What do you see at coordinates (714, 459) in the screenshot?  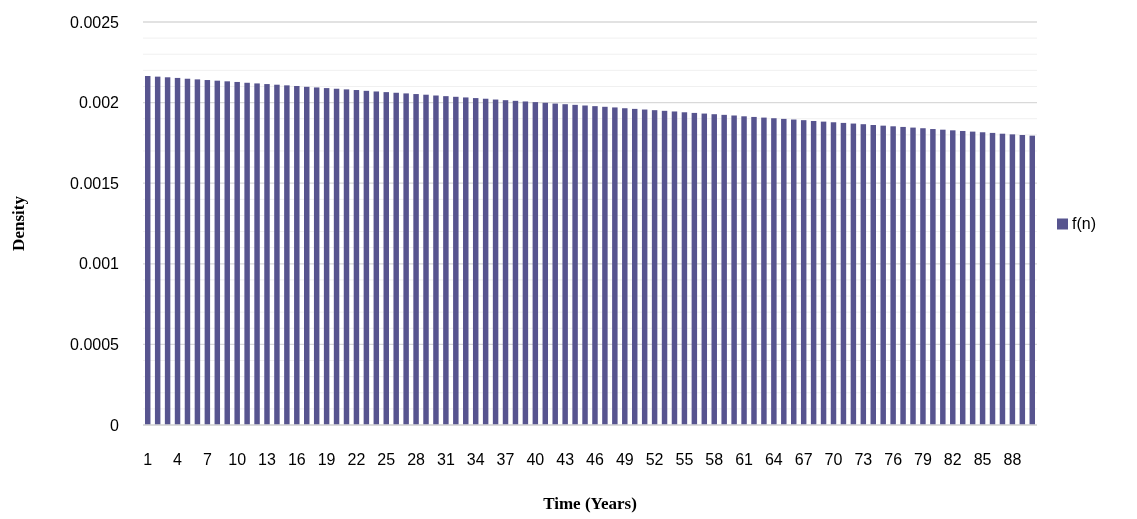 I see `x-tick-label: 58` at bounding box center [714, 459].